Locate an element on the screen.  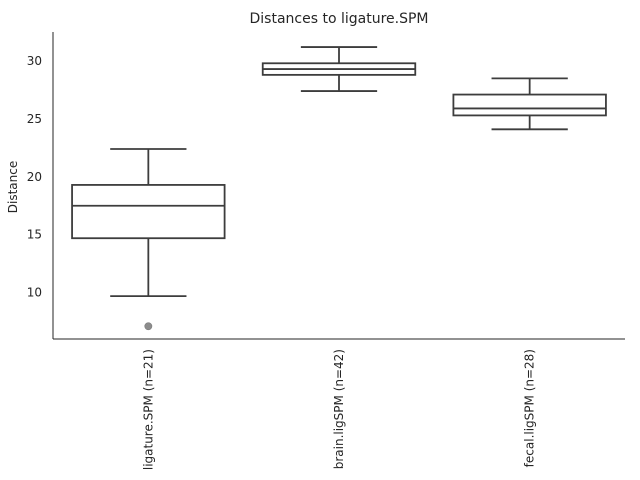
y-tick-label: 15 is located at coordinates (34, 235).